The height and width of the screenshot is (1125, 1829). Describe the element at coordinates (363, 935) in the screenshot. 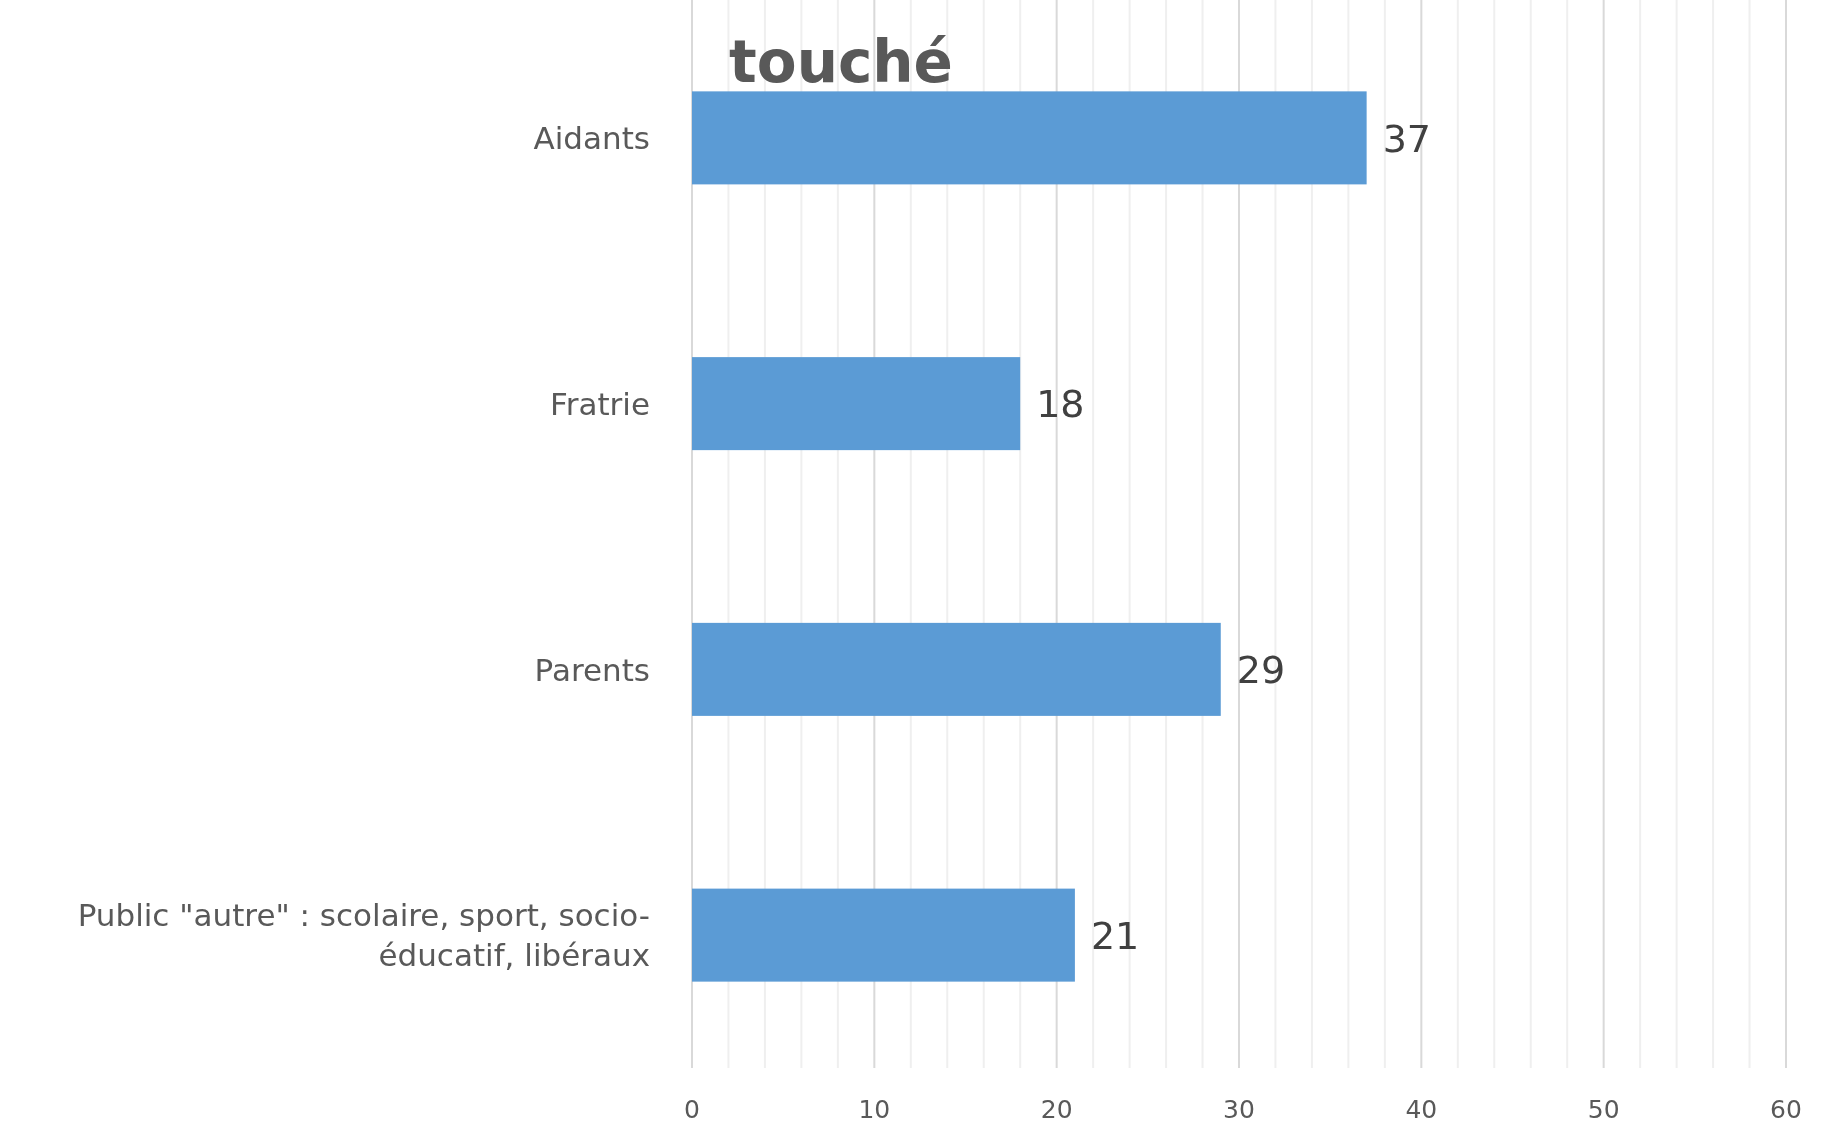

I see `y-tick-label: Public "autre" : scolaire, sport, socio-éducatif, libéraux` at that location.